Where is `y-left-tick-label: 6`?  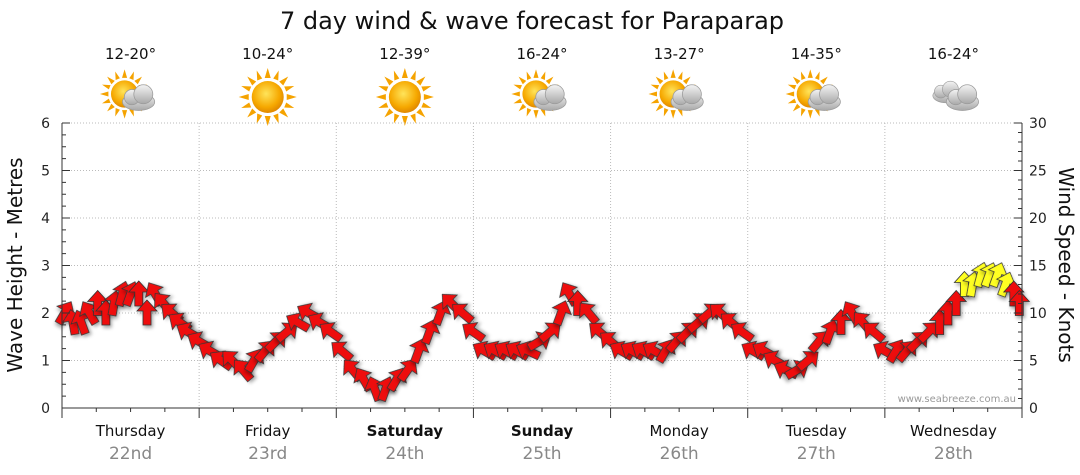 y-left-tick-label: 6 is located at coordinates (45, 124).